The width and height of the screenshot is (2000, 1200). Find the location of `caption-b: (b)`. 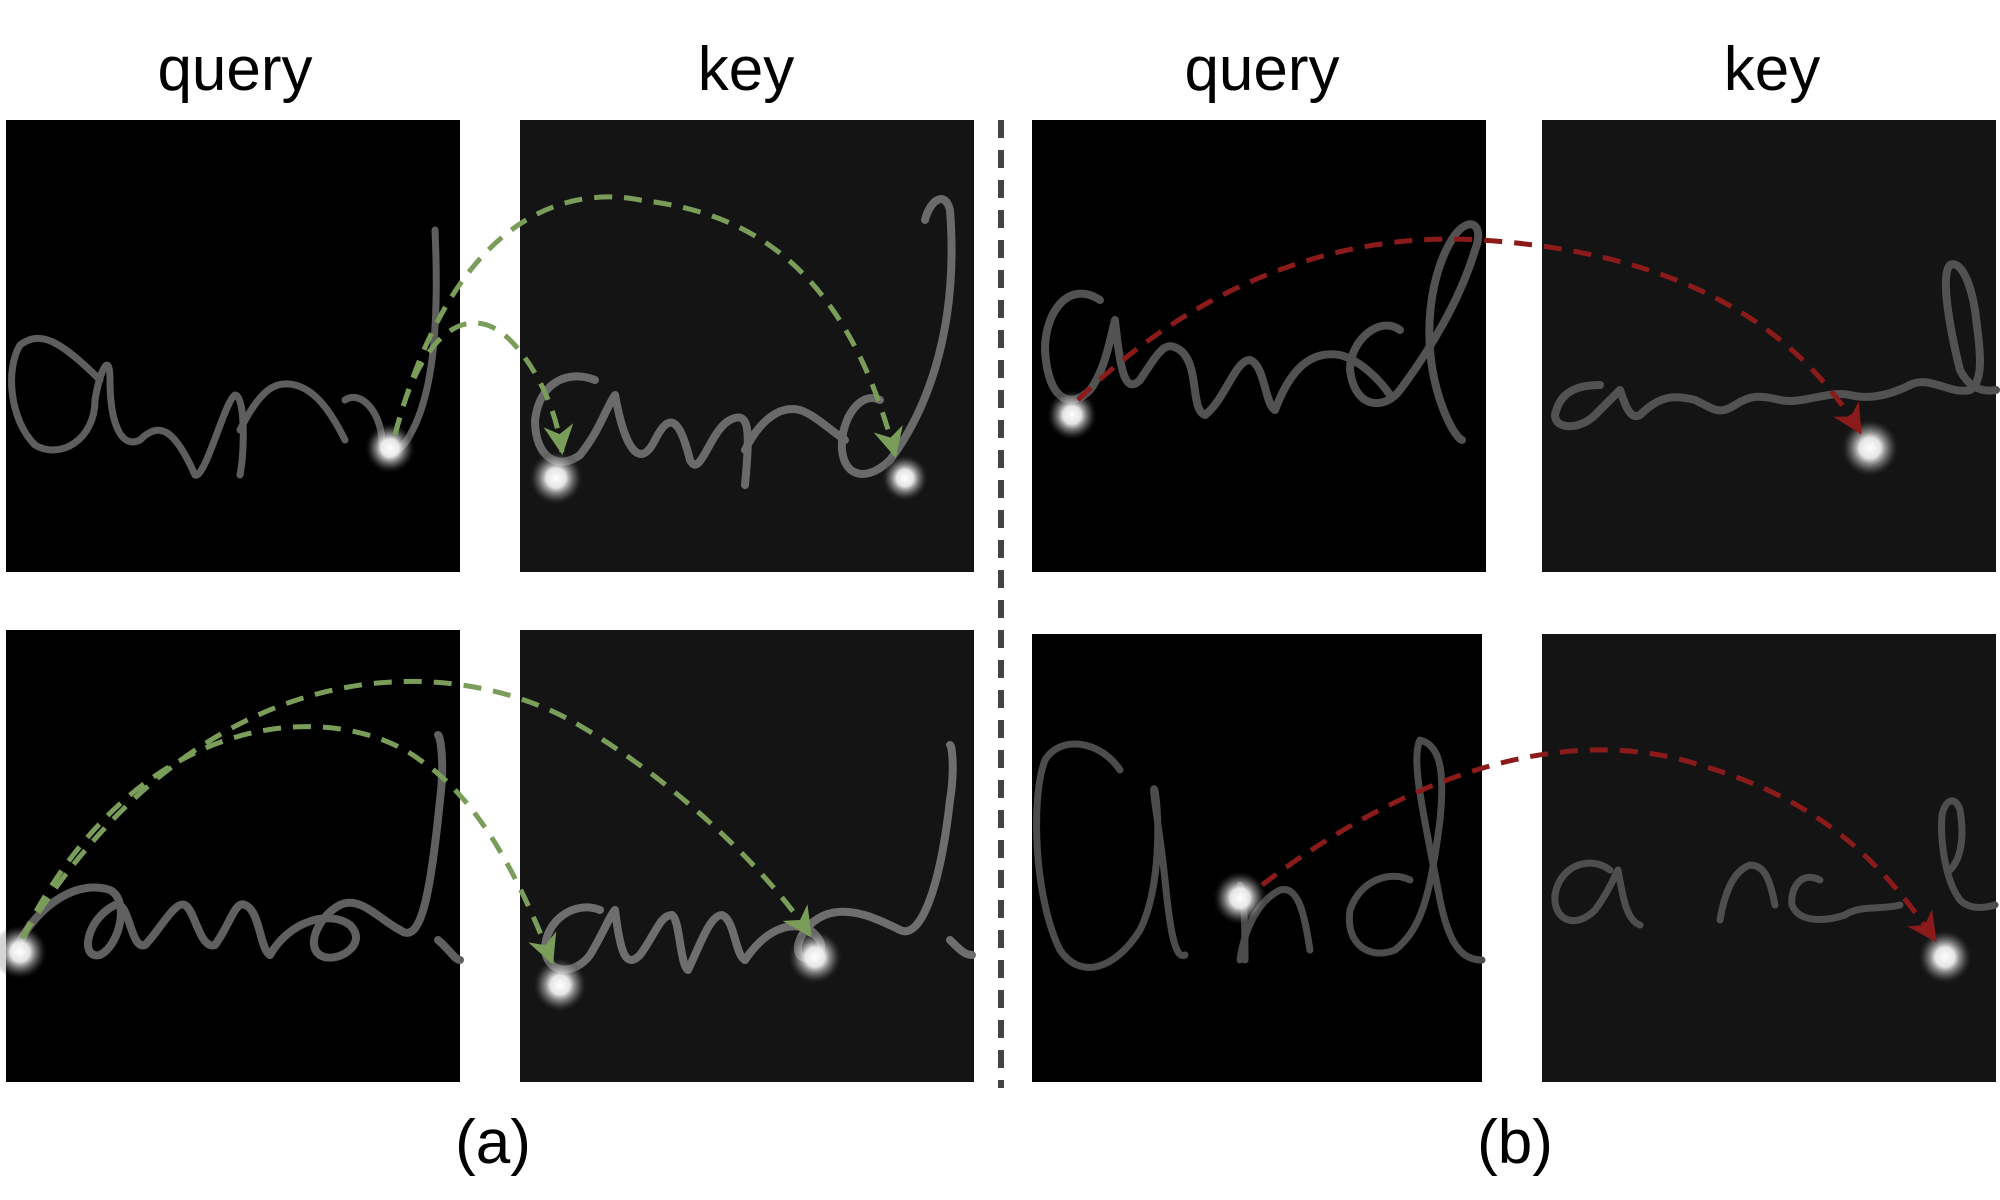

caption-b: (b) is located at coordinates (1515, 1142).